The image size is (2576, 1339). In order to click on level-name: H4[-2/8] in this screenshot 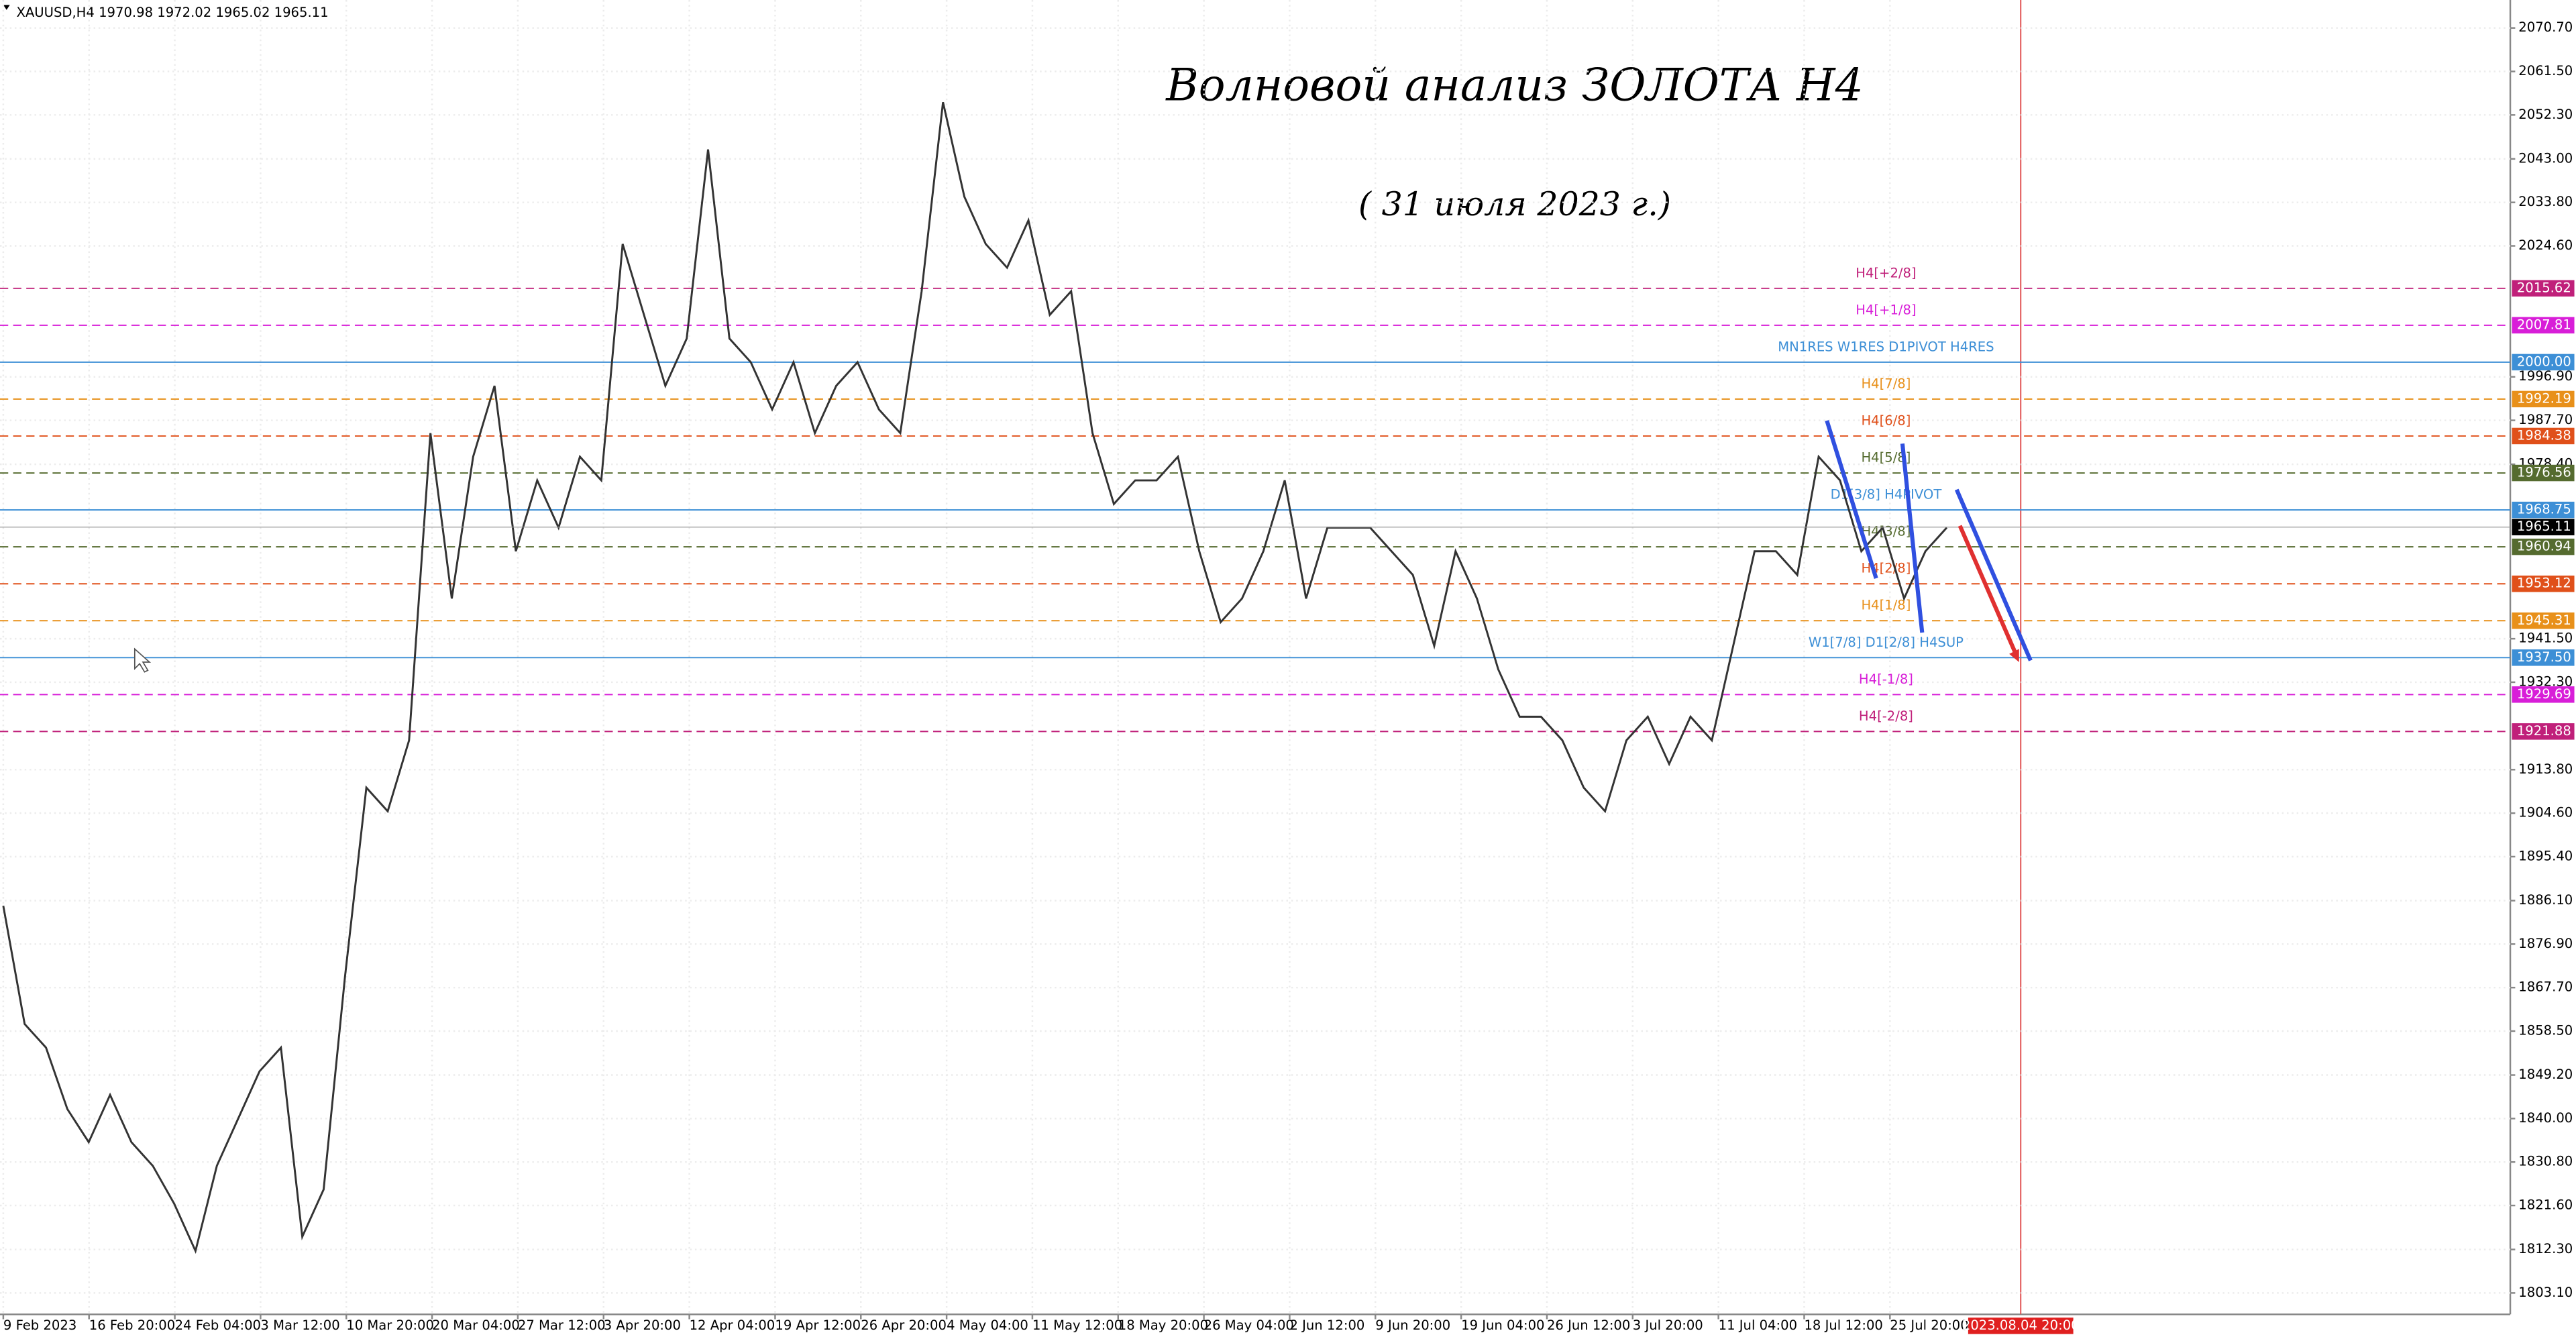, I will do `click(1886, 716)`.